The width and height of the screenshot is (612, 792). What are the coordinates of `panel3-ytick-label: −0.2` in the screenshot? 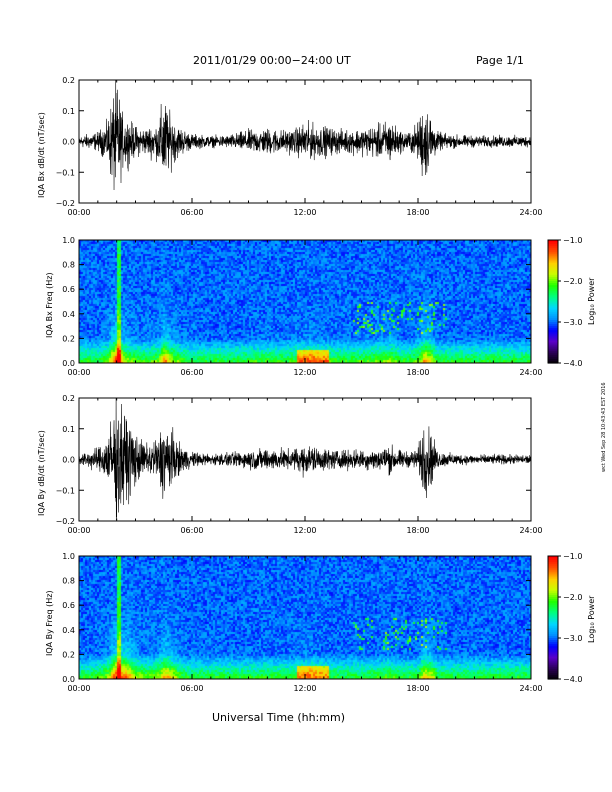 It's located at (65, 521).